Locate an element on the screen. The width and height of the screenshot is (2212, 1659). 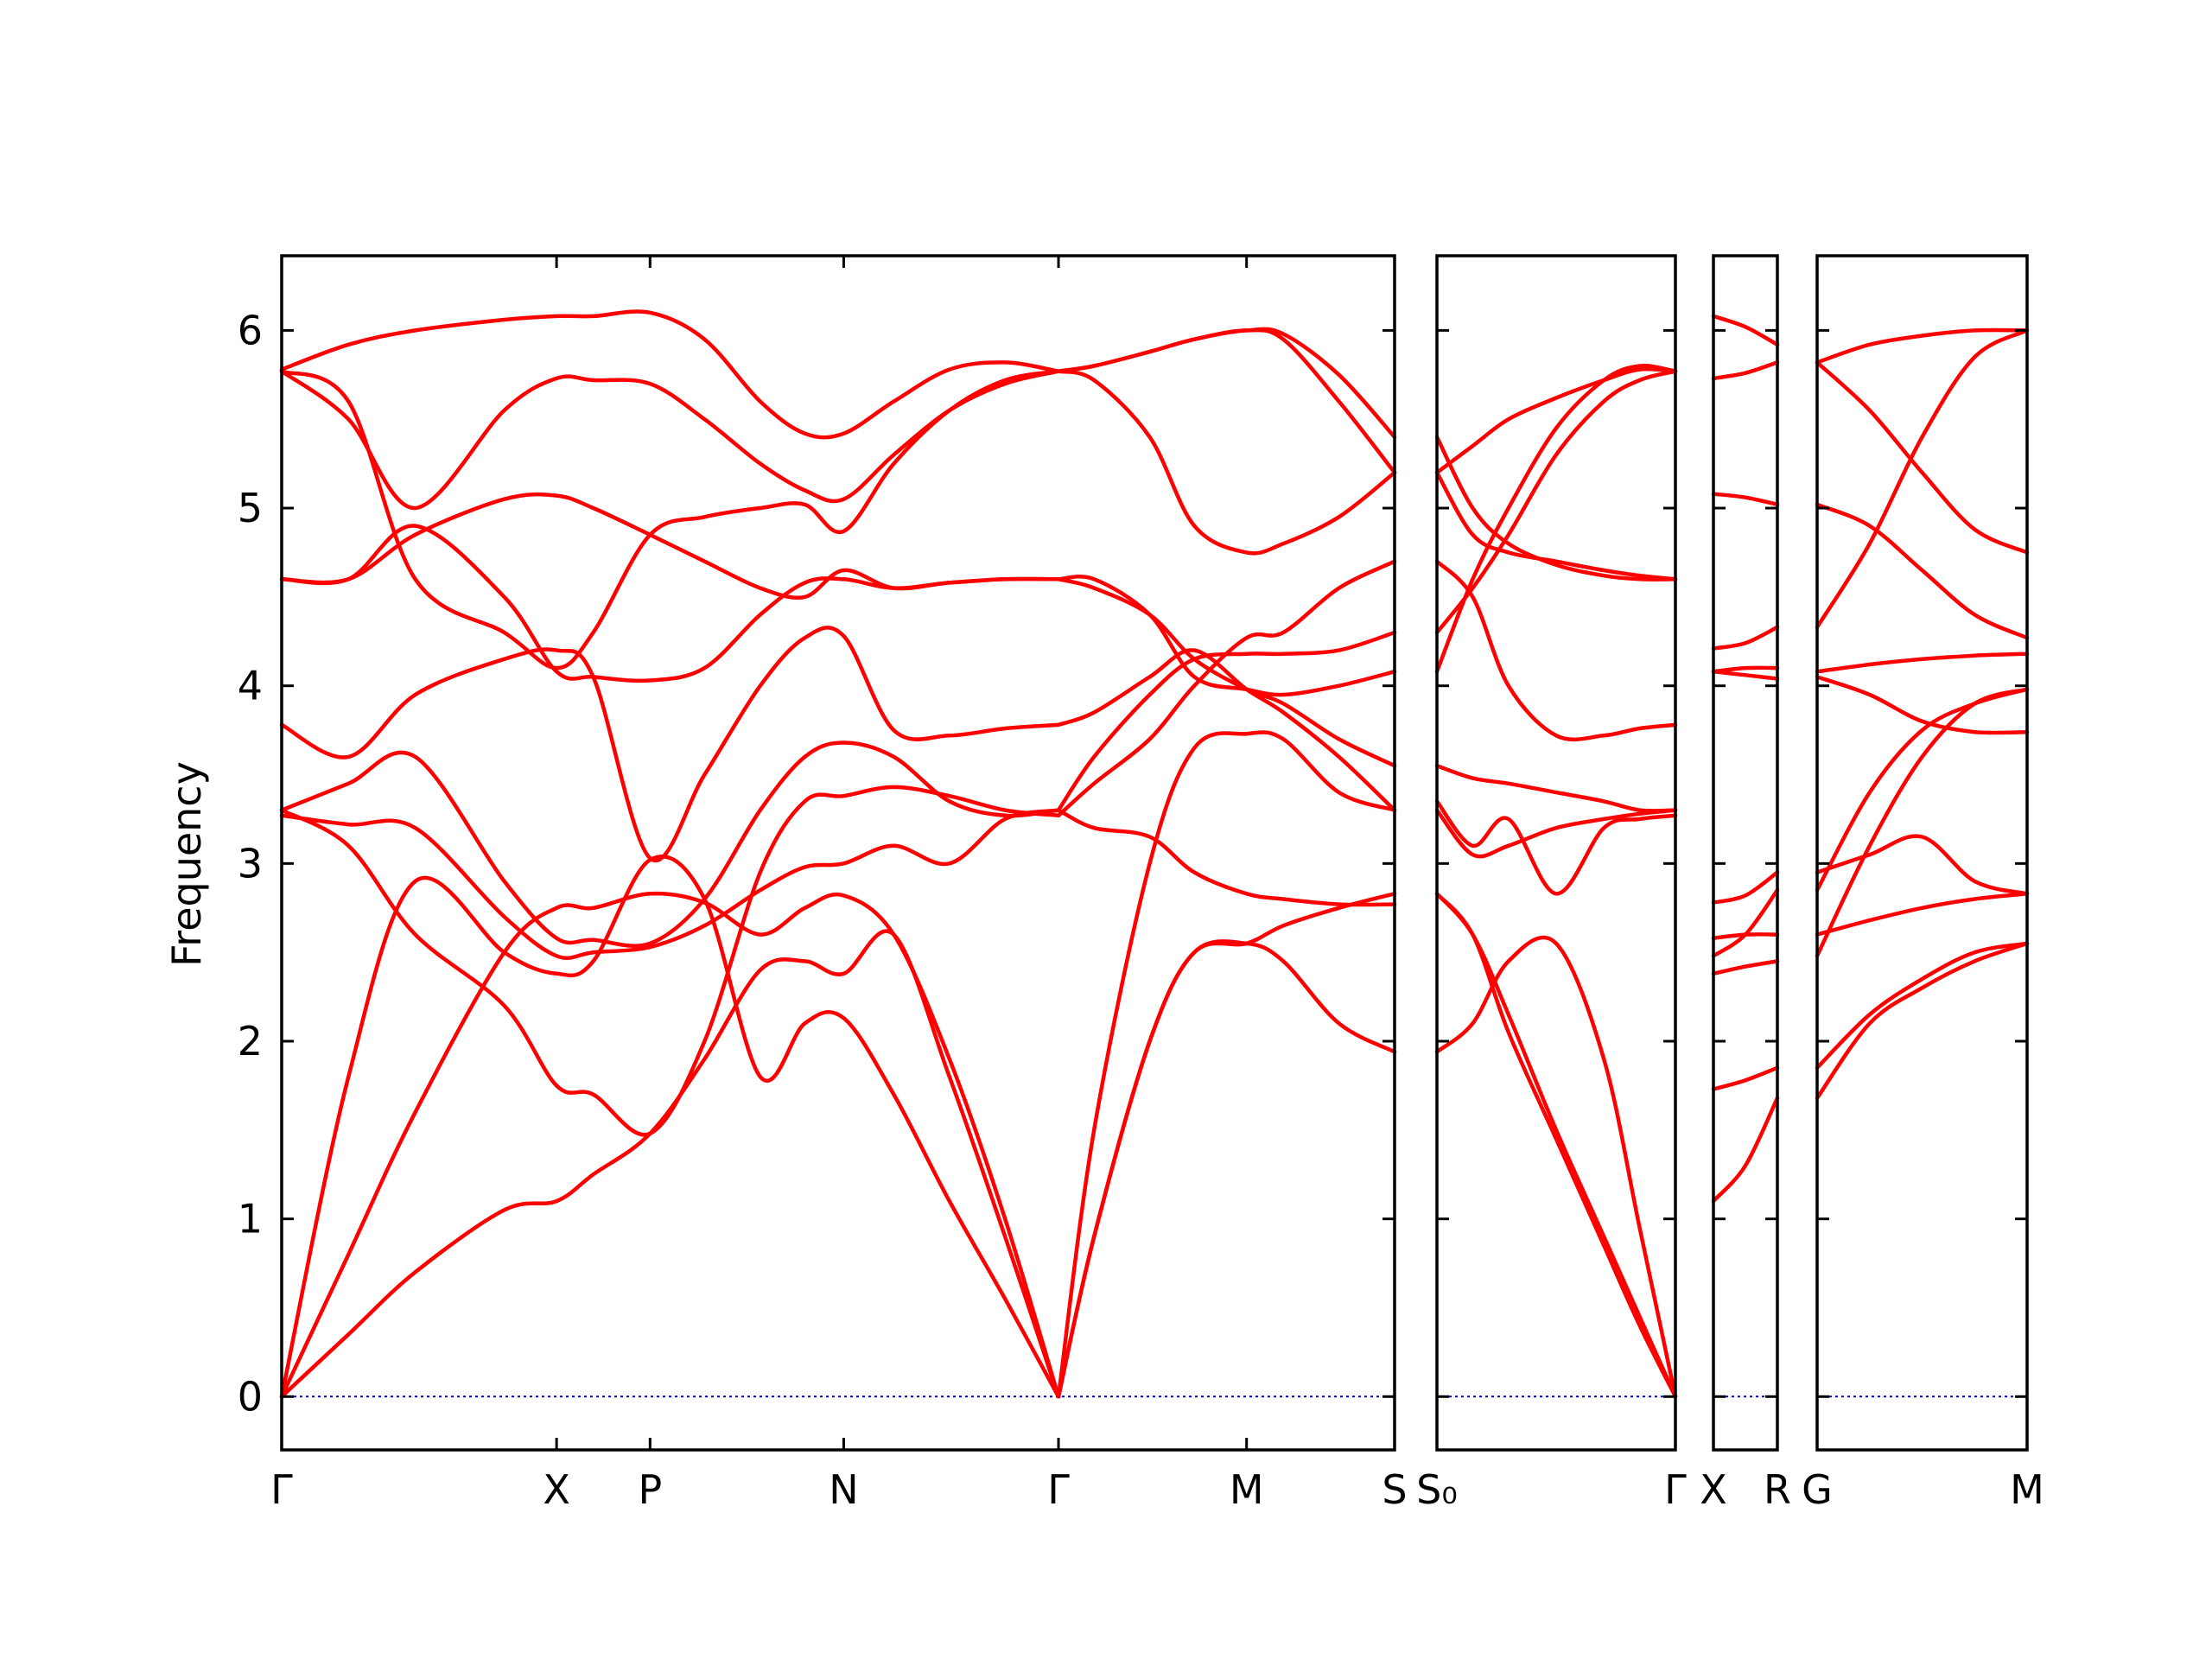
x-tick-label-2-2: Γ is located at coordinates (1675, 1489).